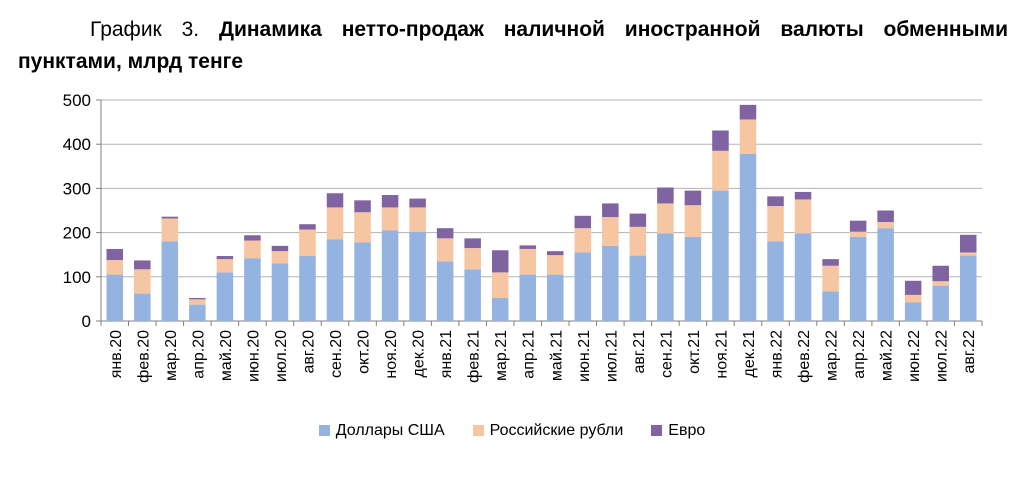 Image resolution: width=1024 pixels, height=479 pixels. I want to click on x-tick-label: ноя.21, so click(721, 354).